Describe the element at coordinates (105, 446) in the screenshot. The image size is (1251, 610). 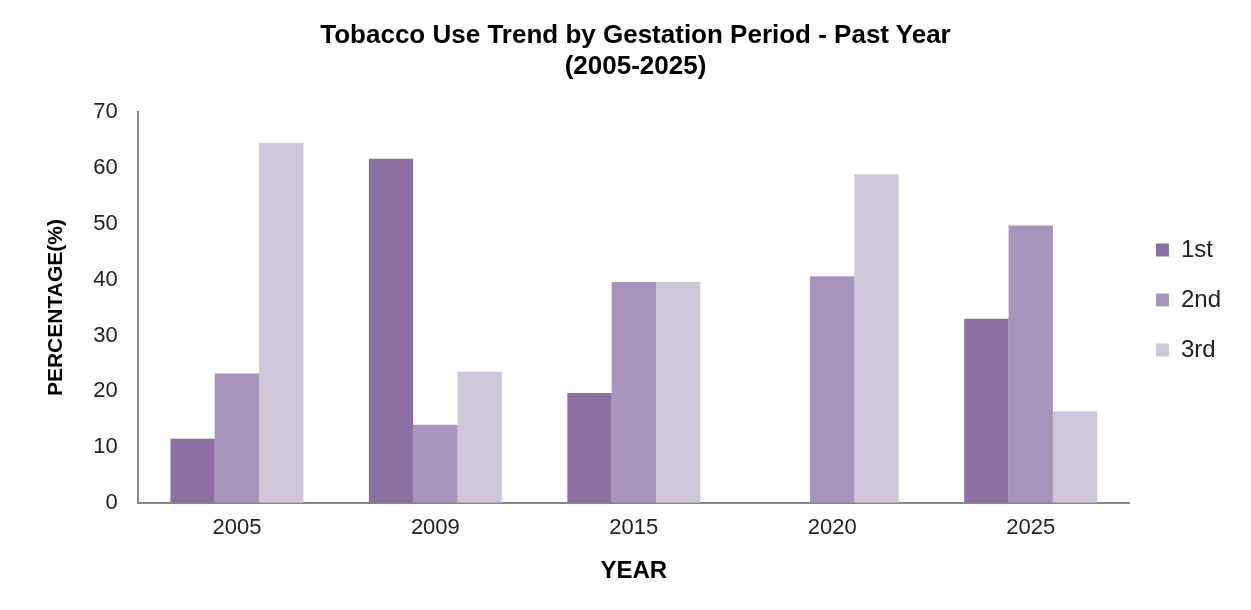
I see `y-tick-label: 10` at that location.